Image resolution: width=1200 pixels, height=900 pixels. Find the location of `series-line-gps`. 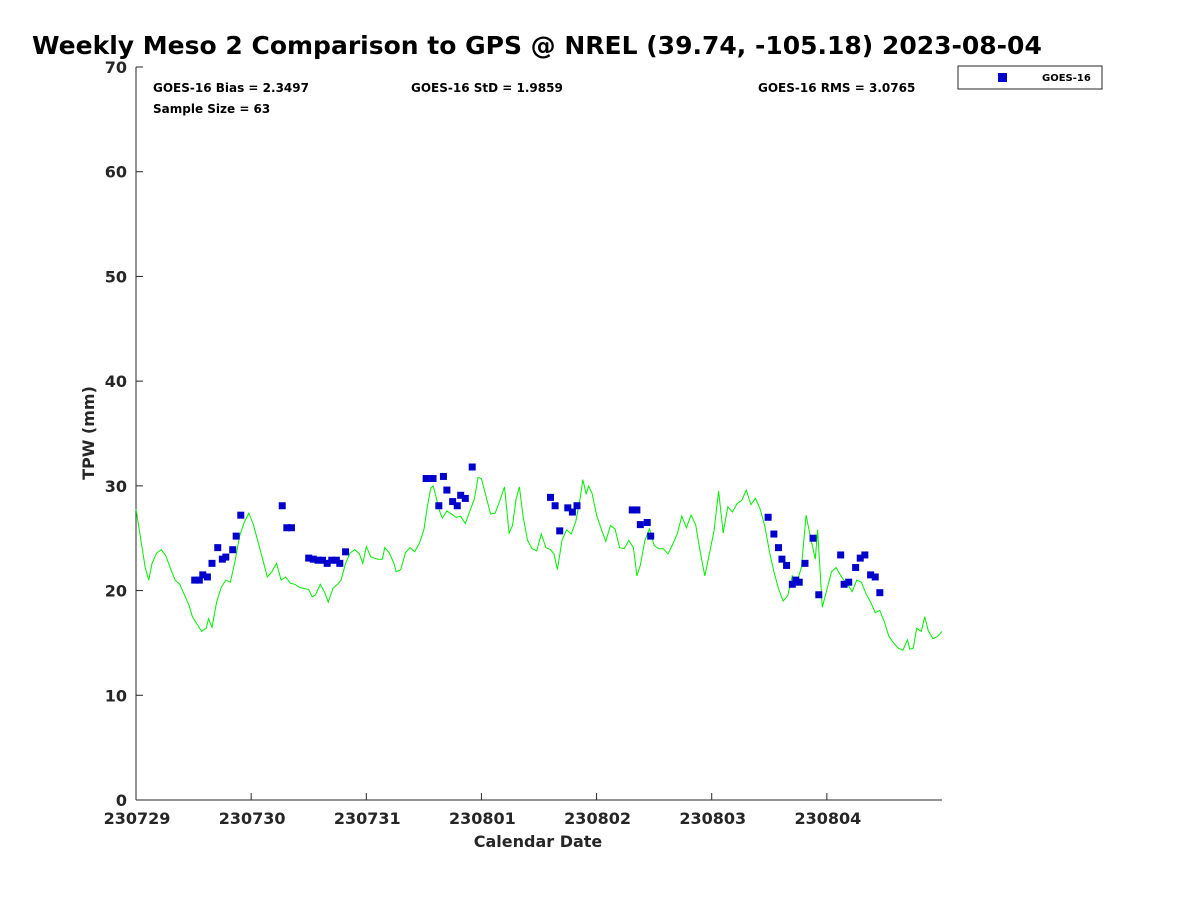

series-line-gps is located at coordinates (539, 563).